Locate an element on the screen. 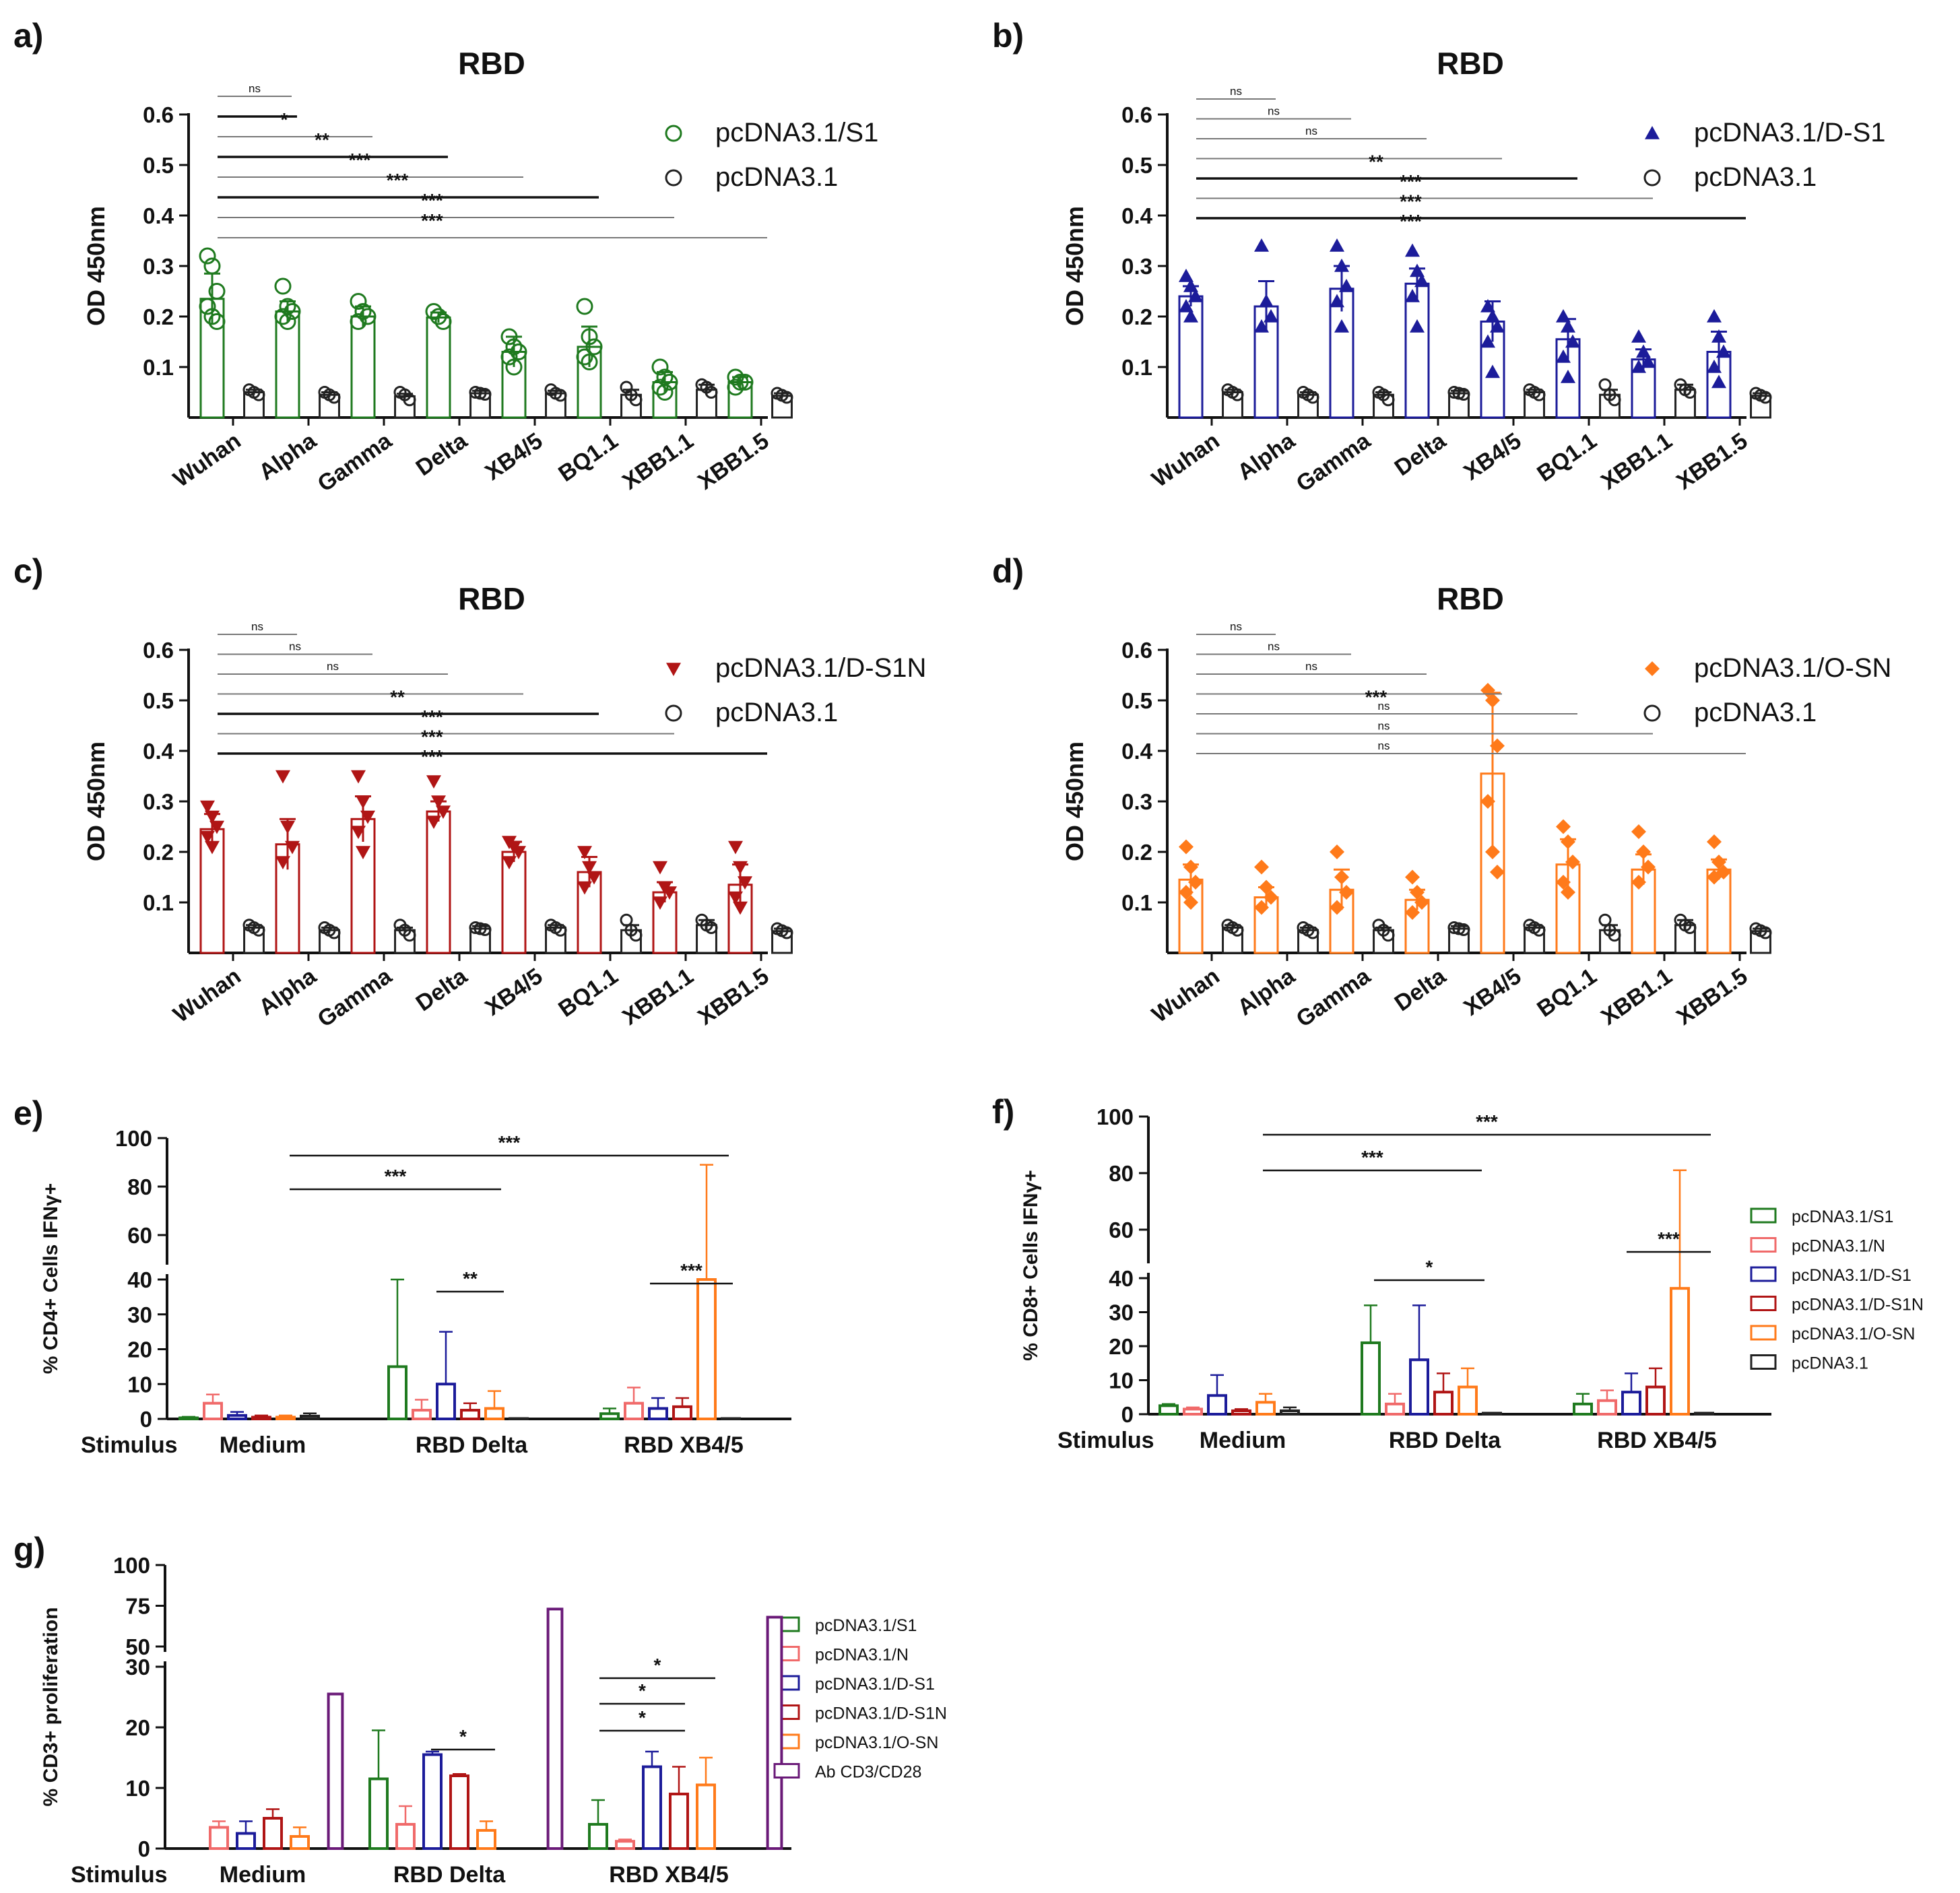  y-tick-label: 0.2 is located at coordinates (1136, 316).